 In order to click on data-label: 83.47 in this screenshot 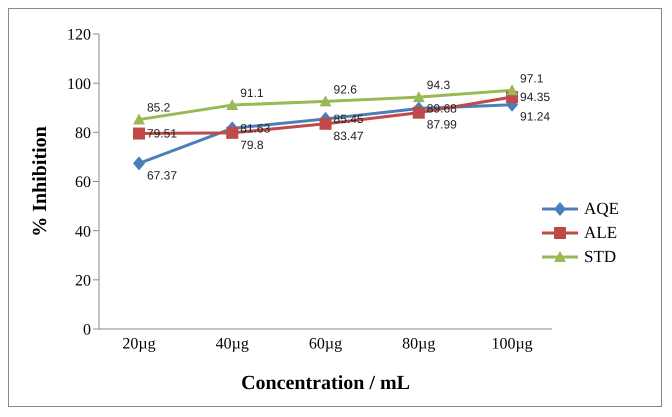, I will do `click(349, 135)`.